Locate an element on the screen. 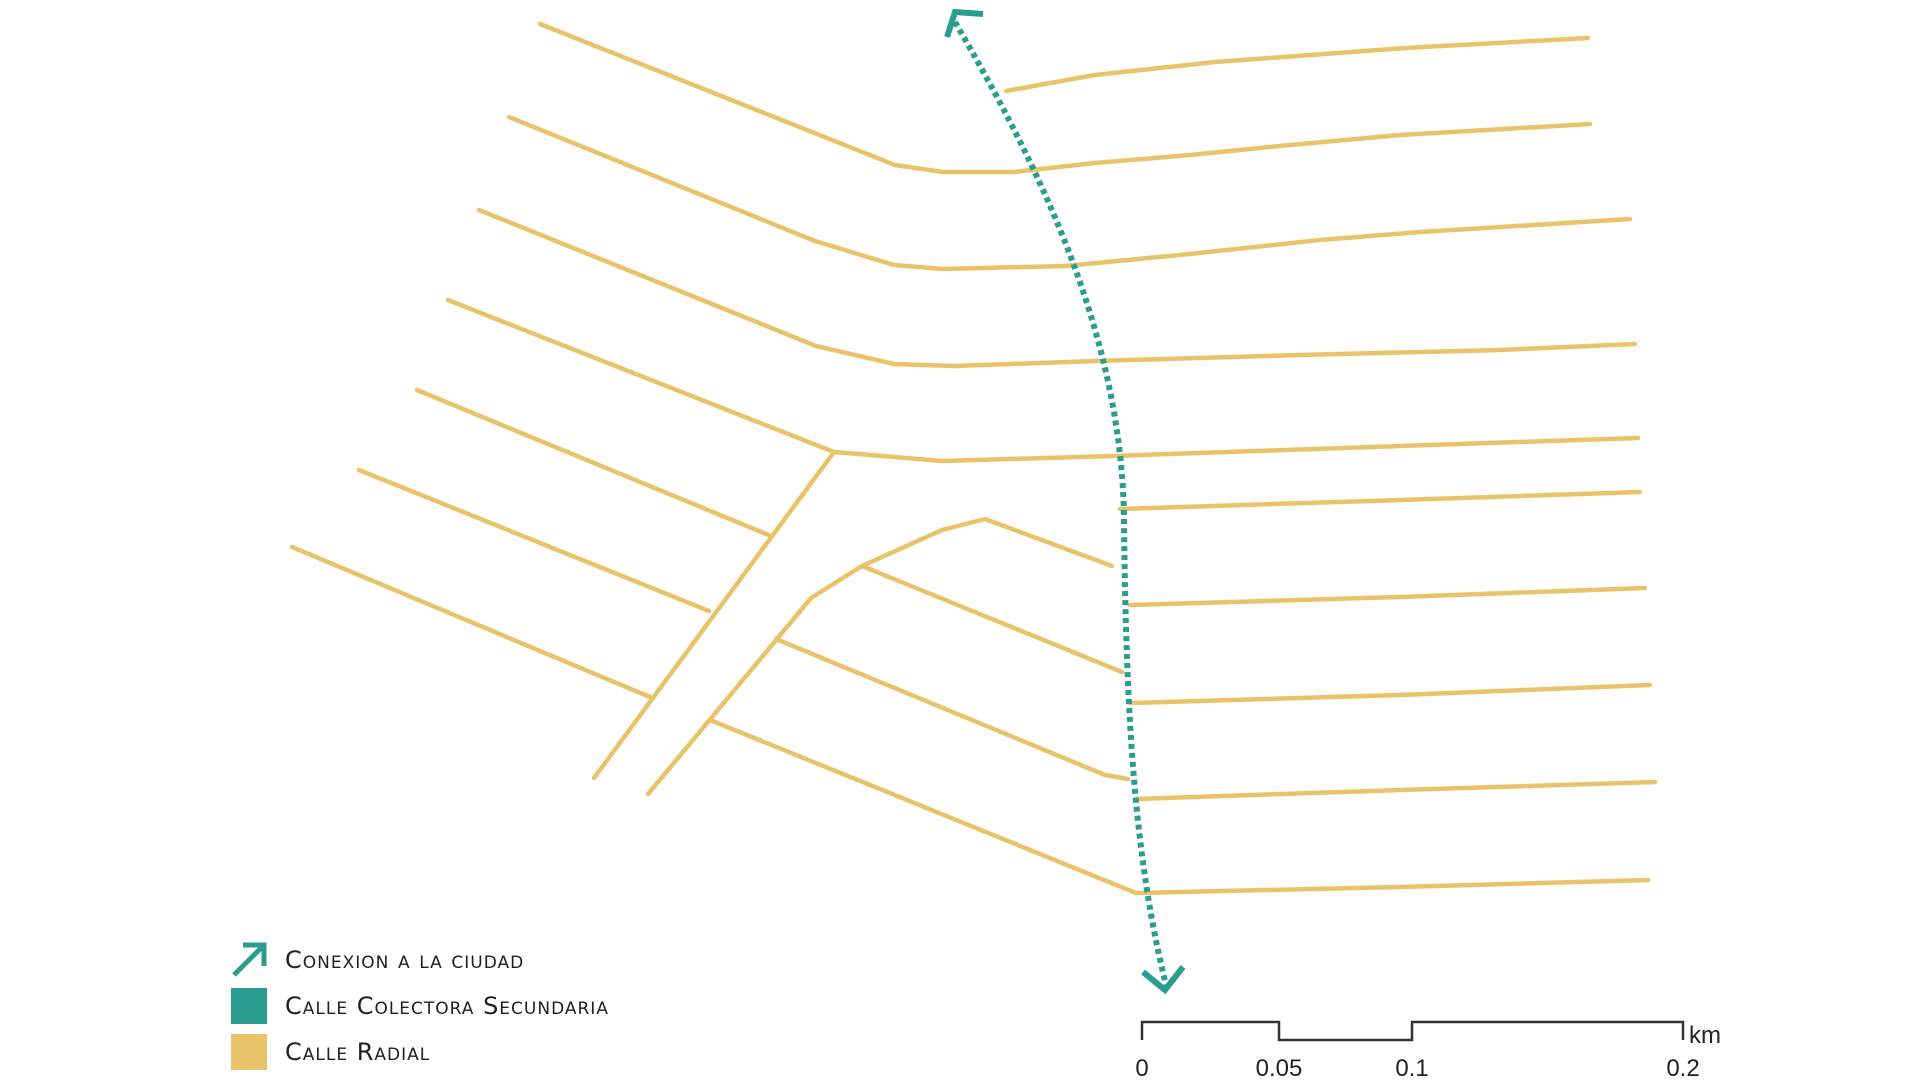  scale-unit-label: km is located at coordinates (1705, 1035).